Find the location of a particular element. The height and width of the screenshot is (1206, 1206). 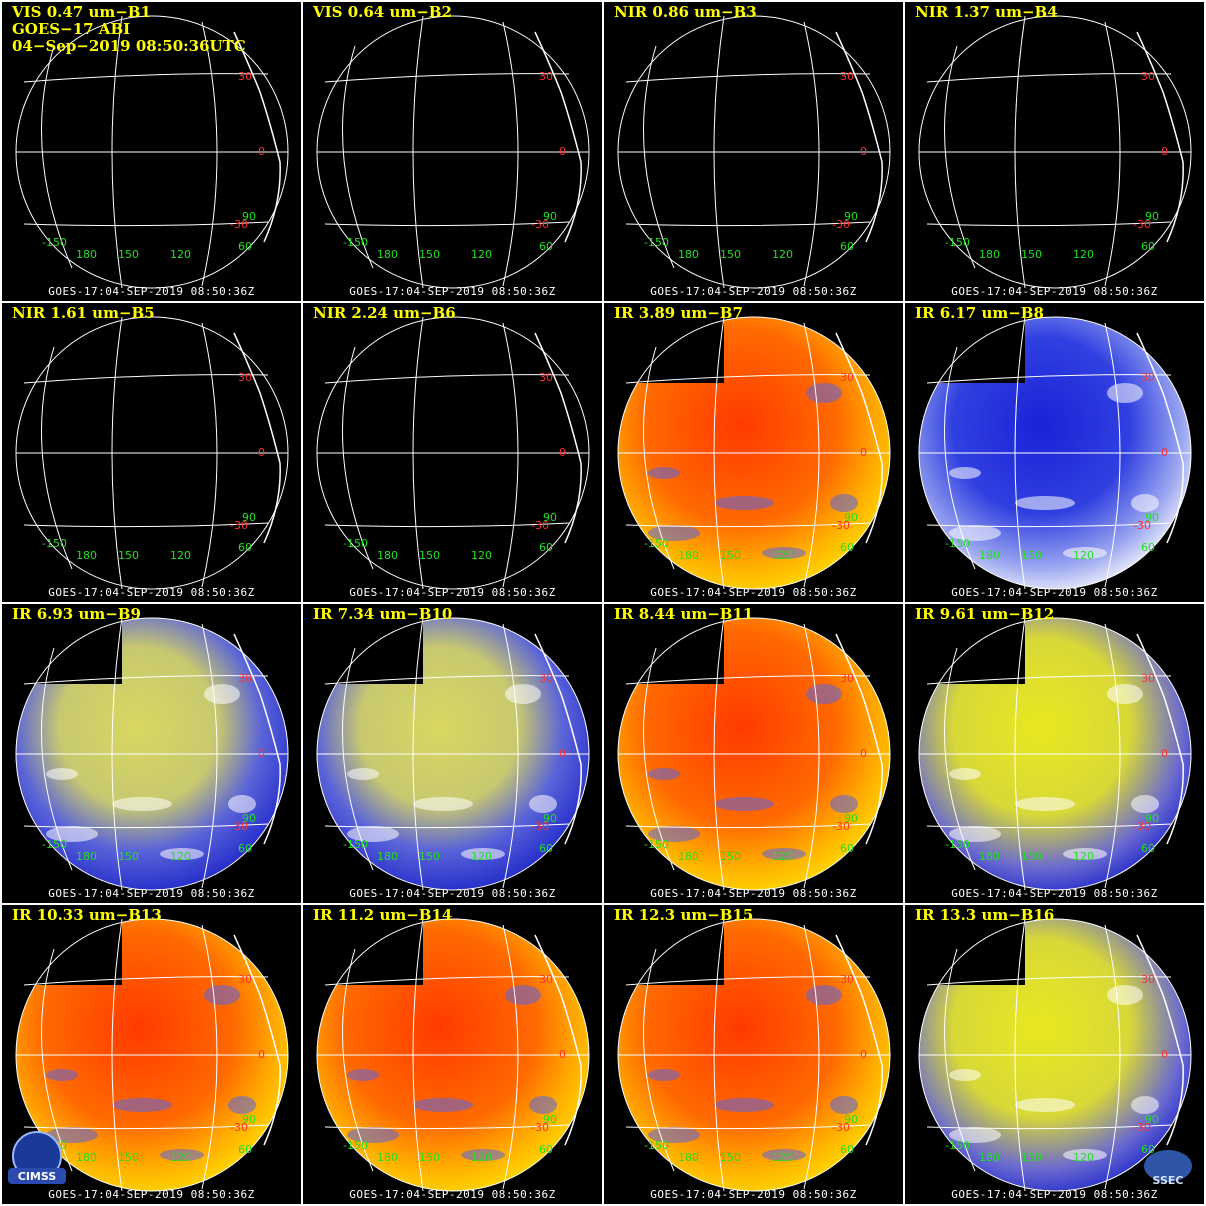

band-title: IR 6.17 um−B8 is located at coordinates (979, 313).